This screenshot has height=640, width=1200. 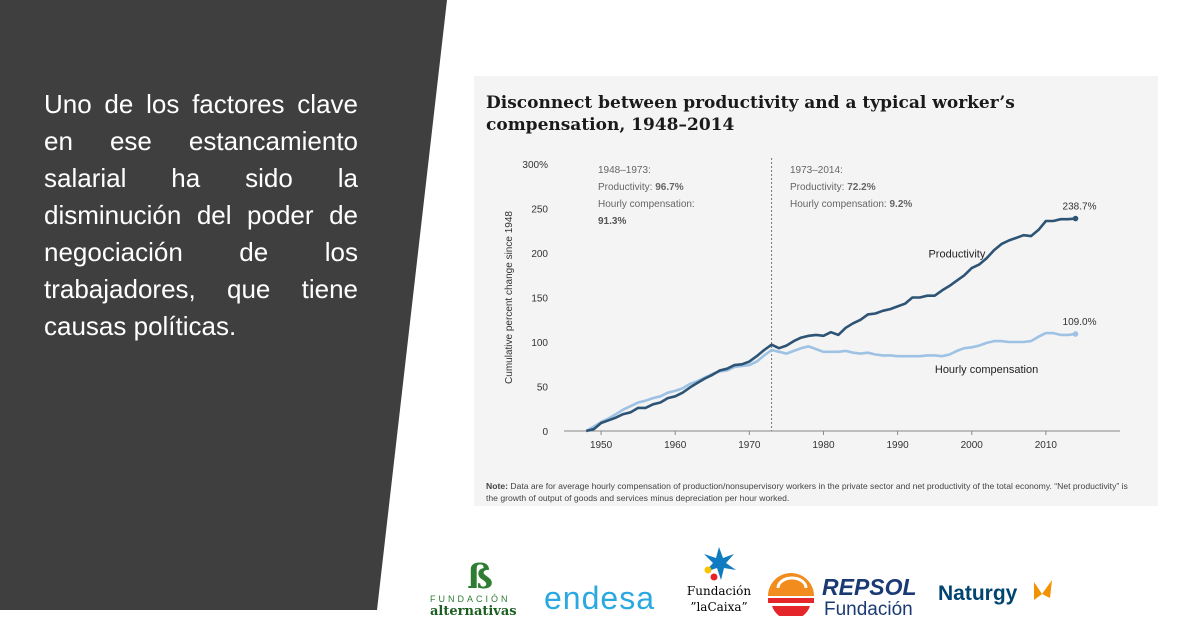 What do you see at coordinates (956, 254) in the screenshot?
I see `productivity-series-label: Productivity` at bounding box center [956, 254].